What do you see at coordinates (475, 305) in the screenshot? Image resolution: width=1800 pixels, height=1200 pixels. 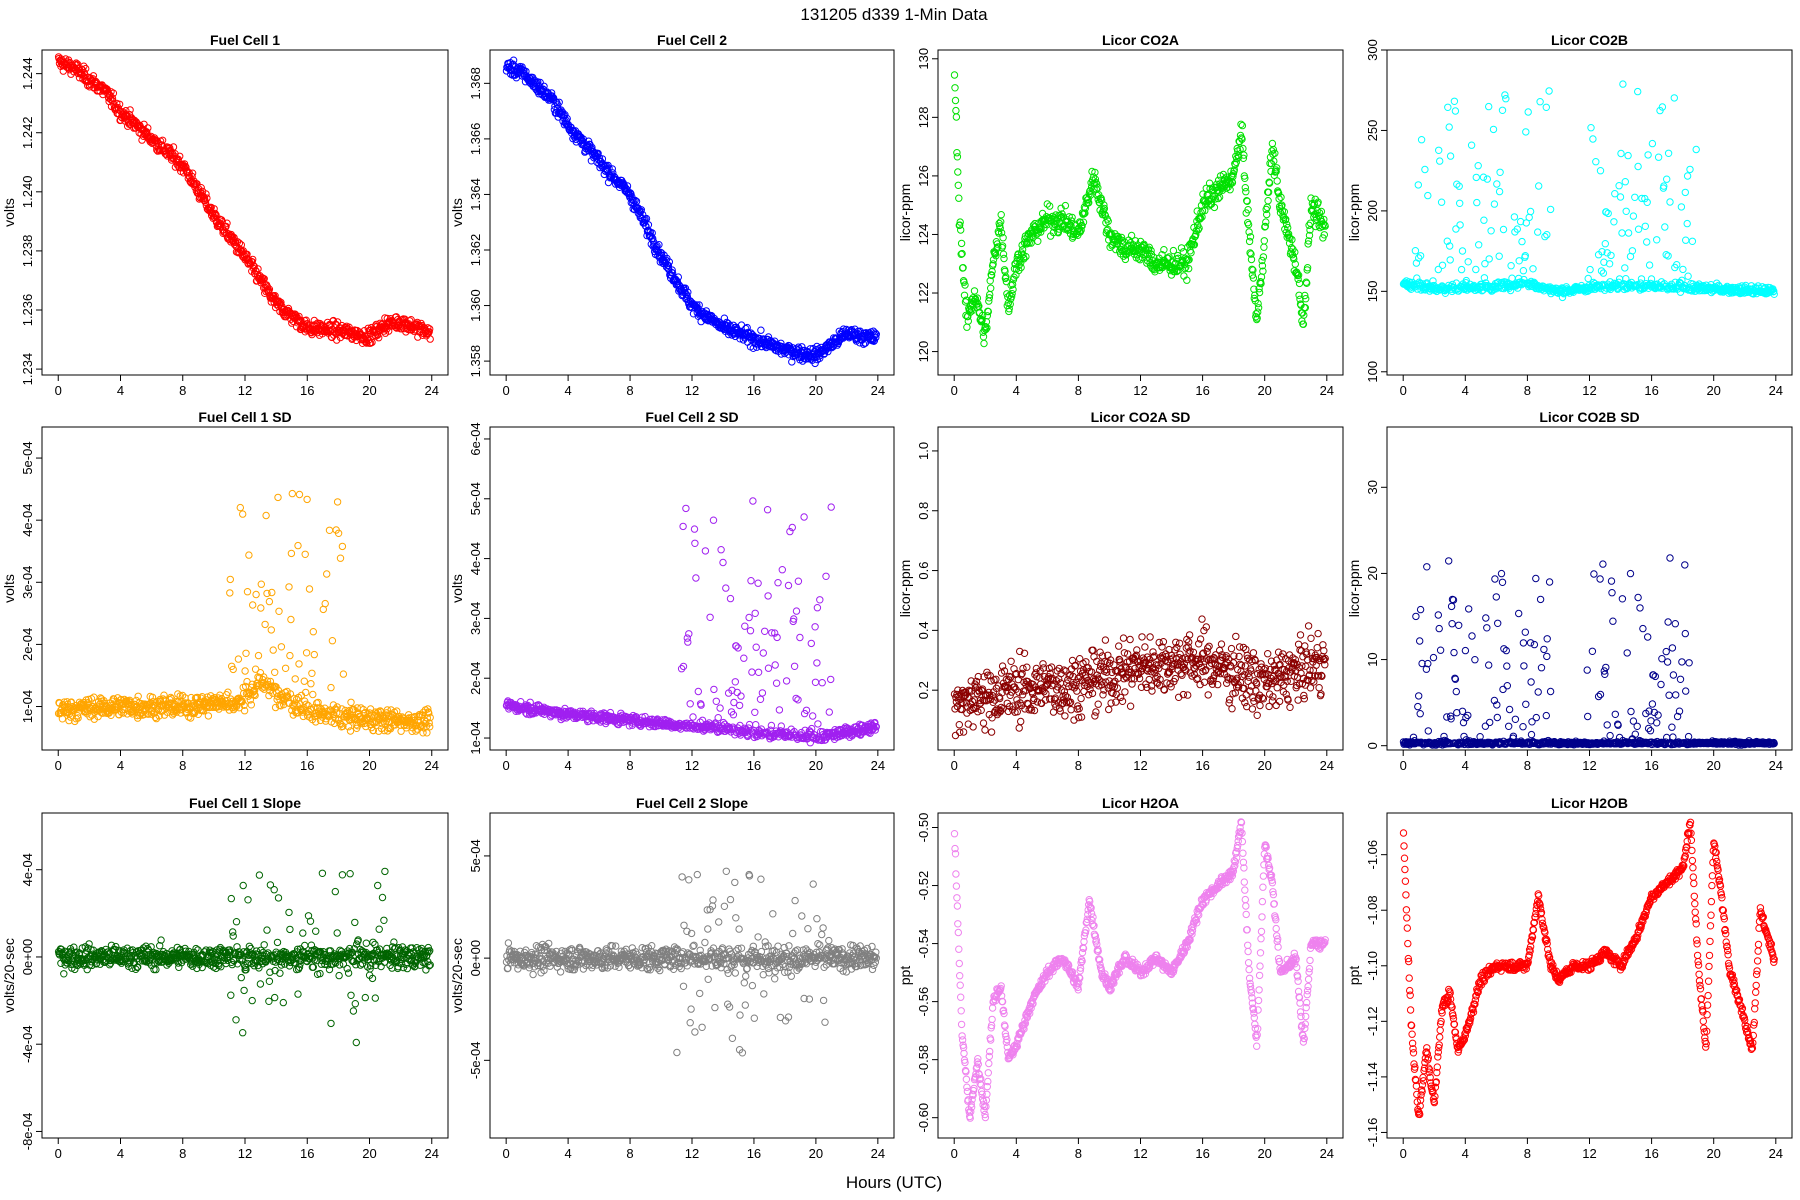 I see `y-tick-label: 1.360` at bounding box center [475, 305].